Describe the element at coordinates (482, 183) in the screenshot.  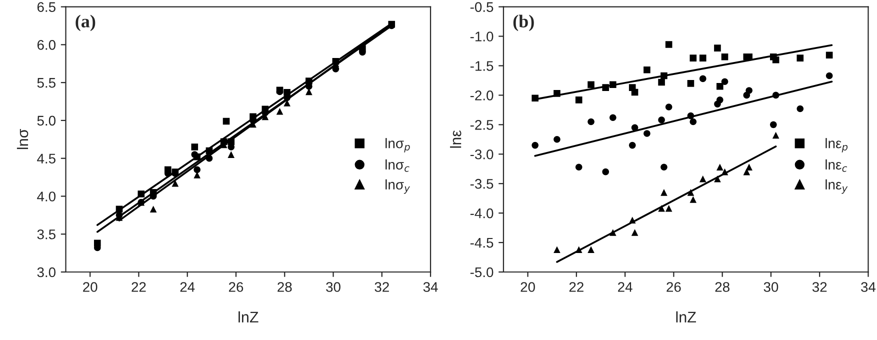
I see `y-tick-label: -3.5` at that location.